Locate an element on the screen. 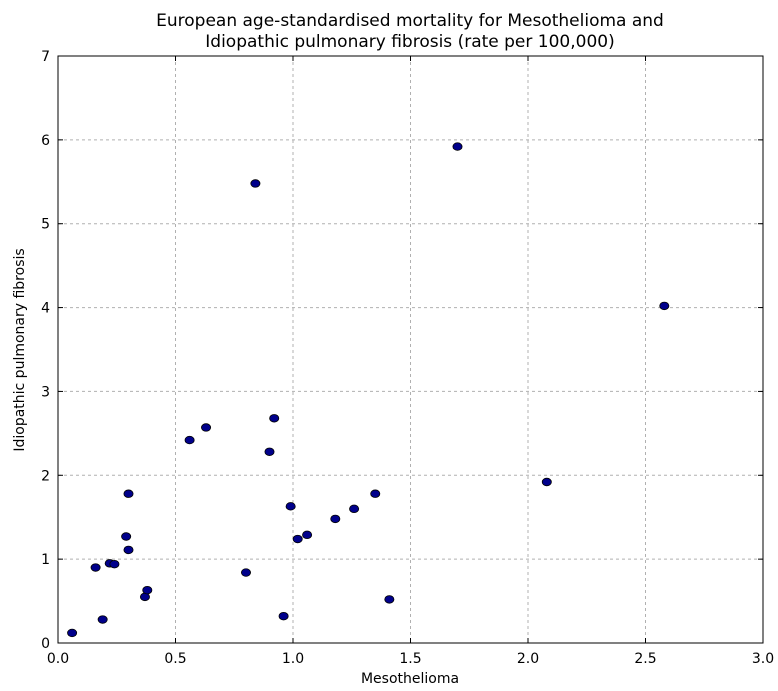 The image size is (778, 691). y-tick-label: 7 is located at coordinates (45, 57).